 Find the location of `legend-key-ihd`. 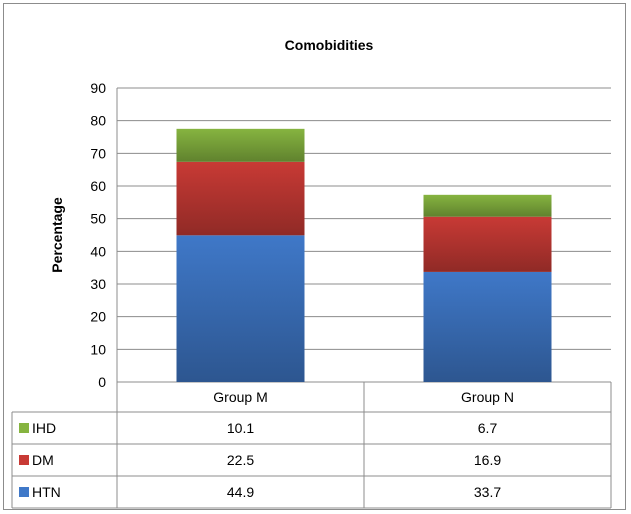

legend-key-ihd is located at coordinates (24, 428).